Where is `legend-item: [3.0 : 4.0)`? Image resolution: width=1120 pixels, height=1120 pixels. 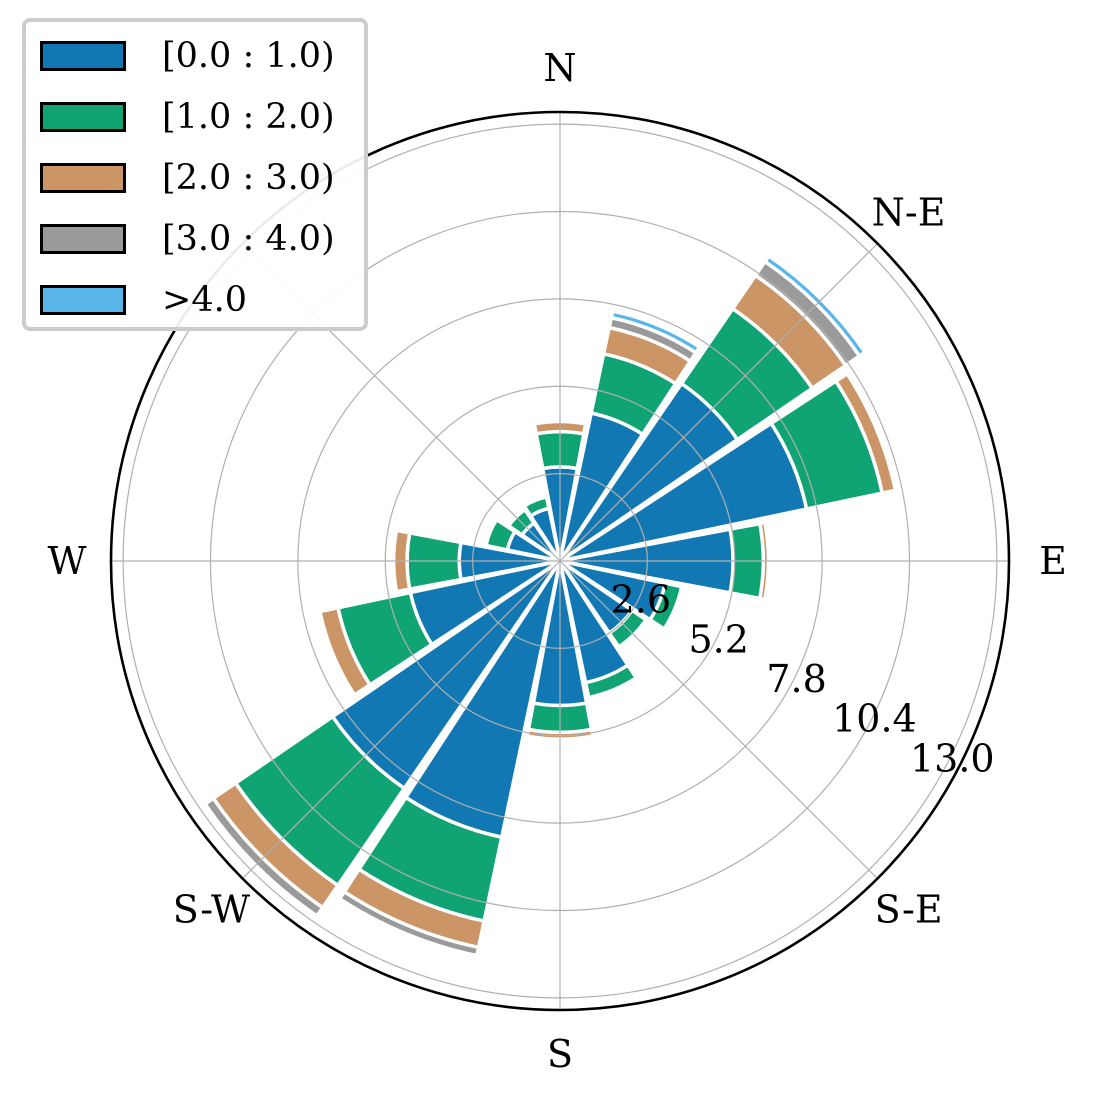
legend-item: [3.0 : 4.0) is located at coordinates (187, 239).